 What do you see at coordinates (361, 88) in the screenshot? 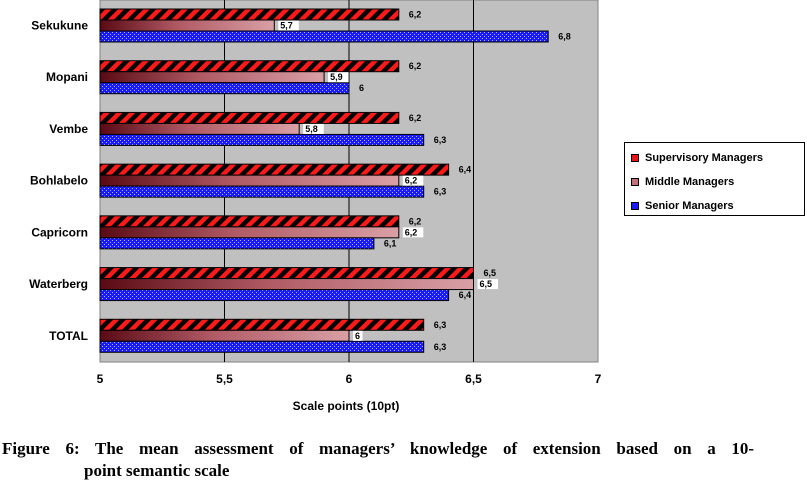
I see `data-label-senior: 6` at bounding box center [361, 88].